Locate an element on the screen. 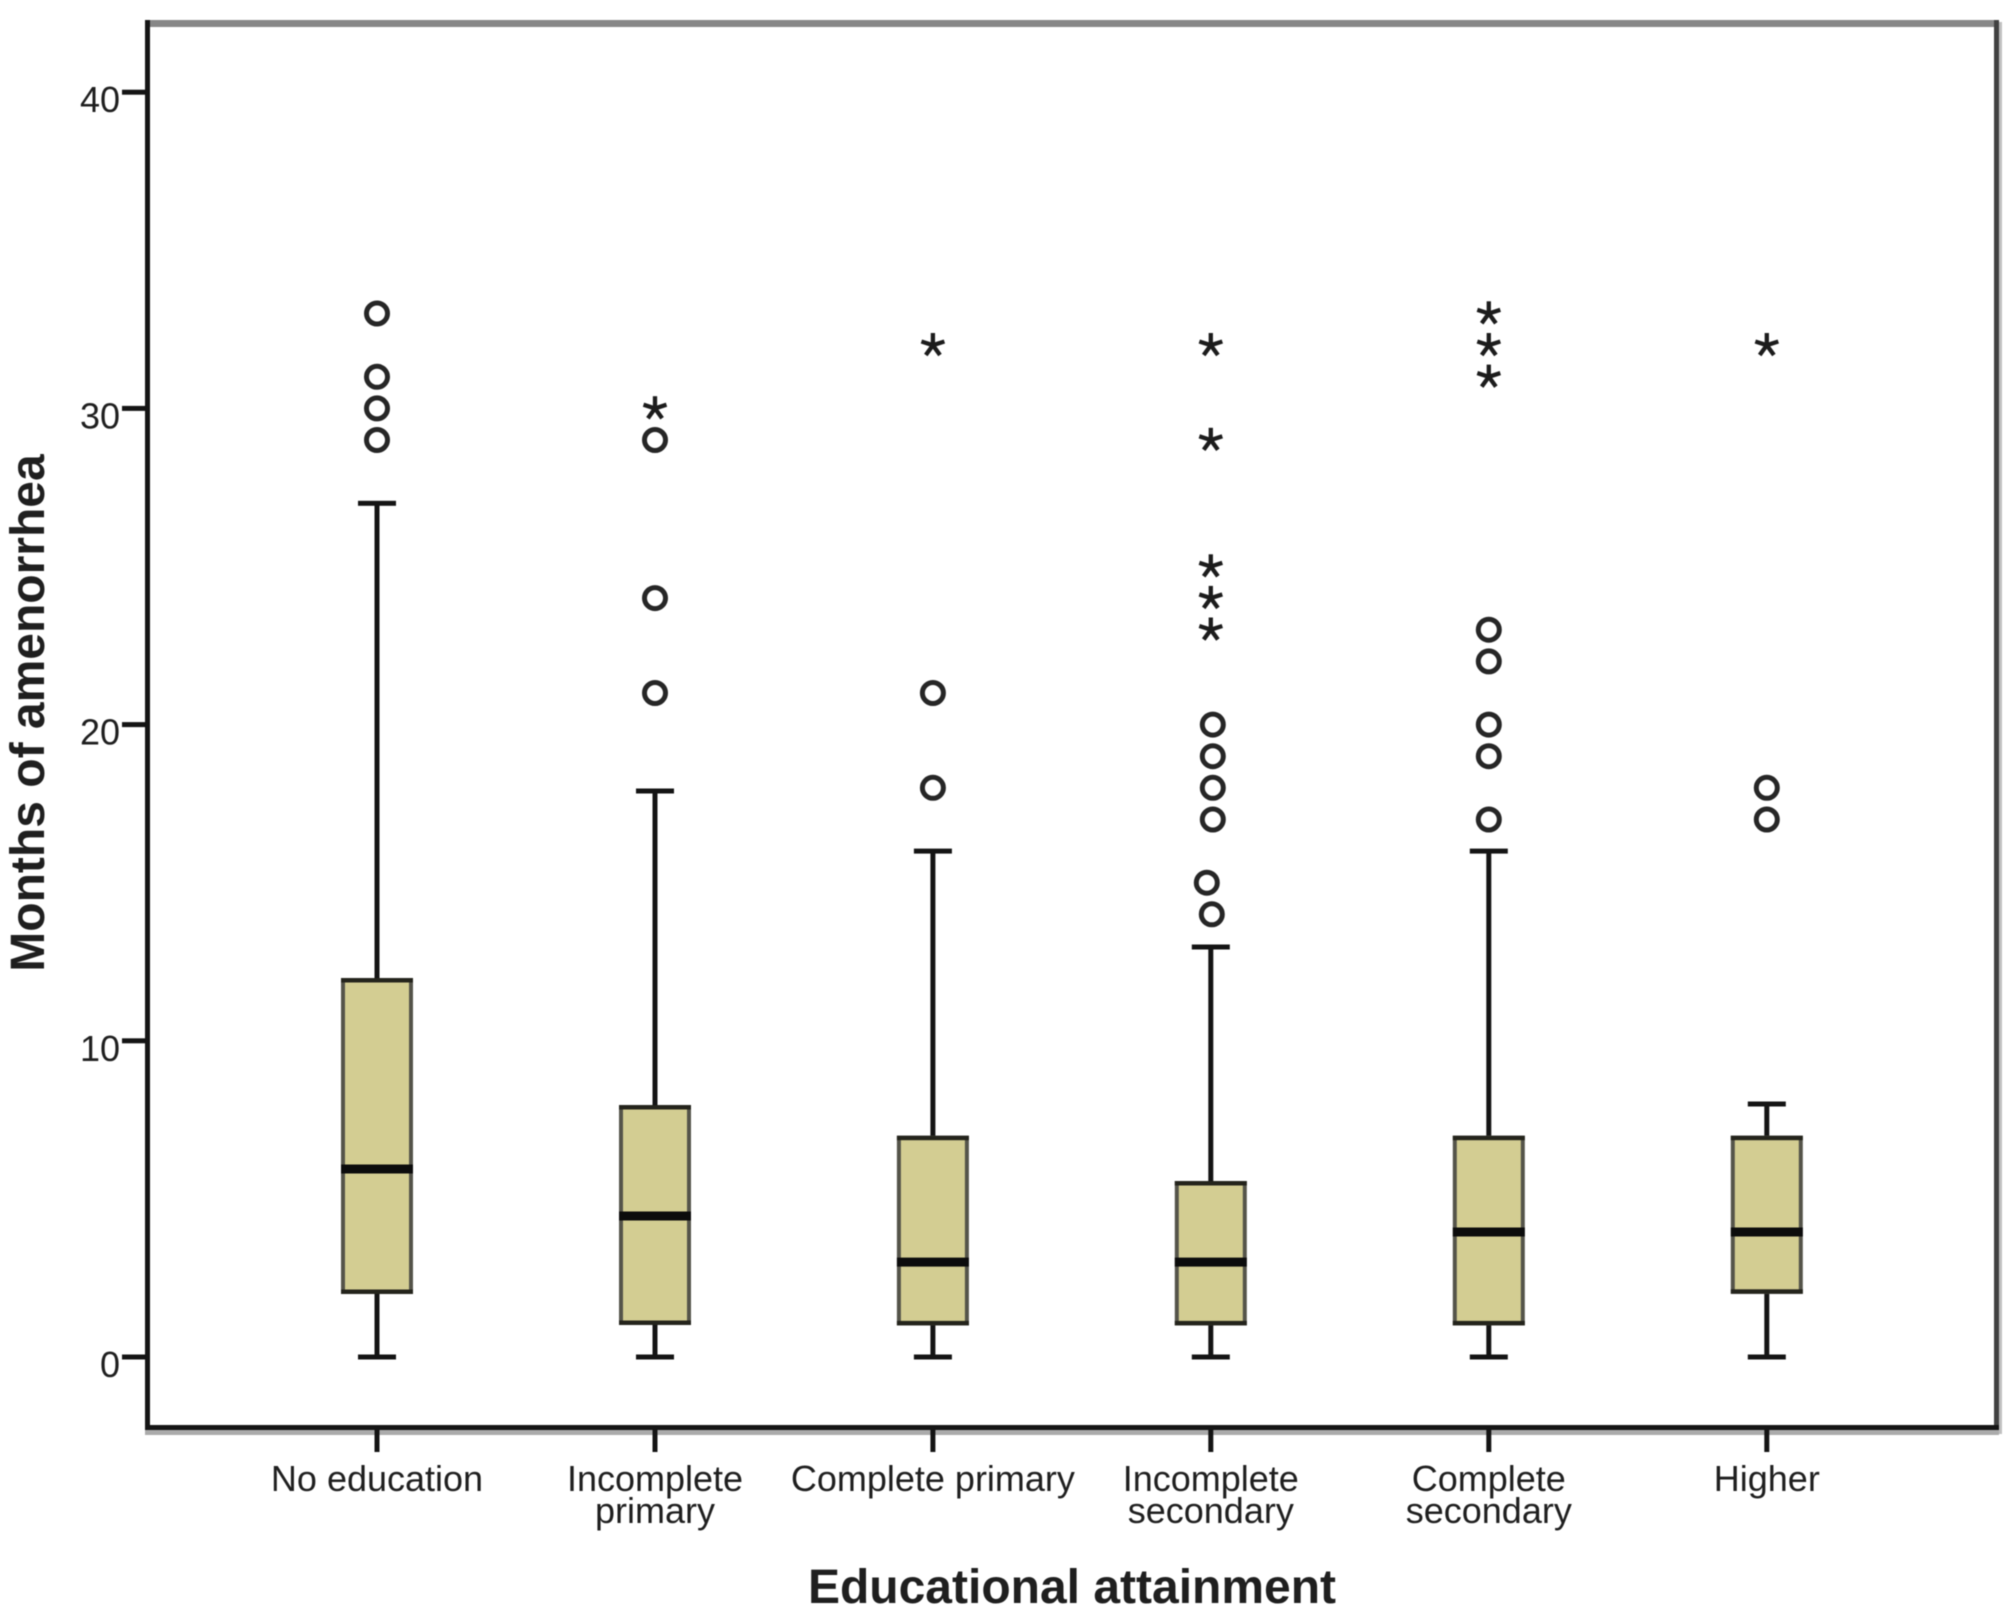 The image size is (2008, 1612). svg-text: 10 is located at coordinates (100, 1048).